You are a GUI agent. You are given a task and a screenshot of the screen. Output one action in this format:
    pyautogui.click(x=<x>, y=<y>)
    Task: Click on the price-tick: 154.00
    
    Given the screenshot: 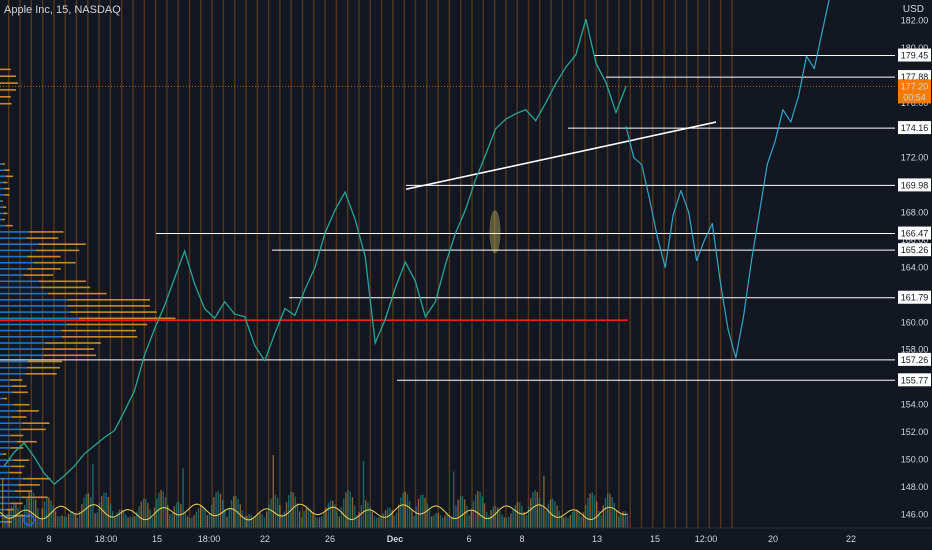 What is the action you would take?
    pyautogui.click(x=915, y=405)
    